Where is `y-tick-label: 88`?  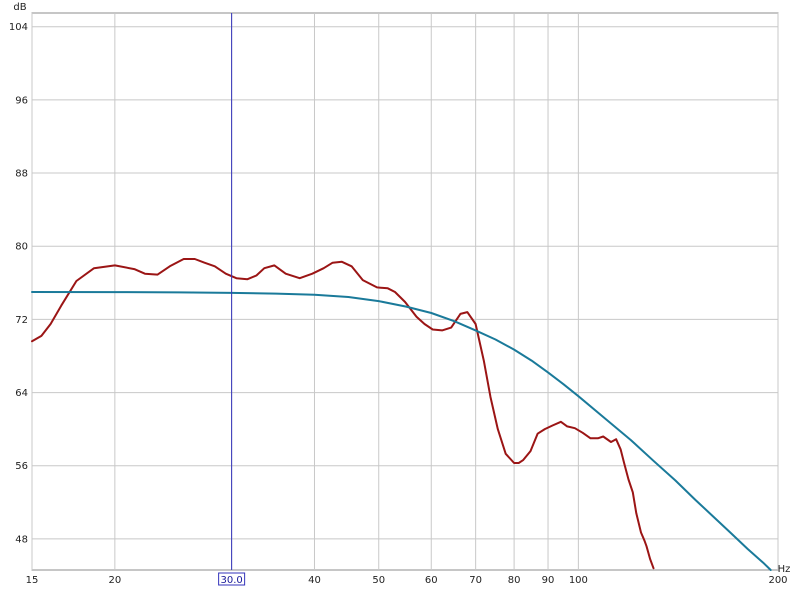
y-tick-label: 88 is located at coordinates (21, 174).